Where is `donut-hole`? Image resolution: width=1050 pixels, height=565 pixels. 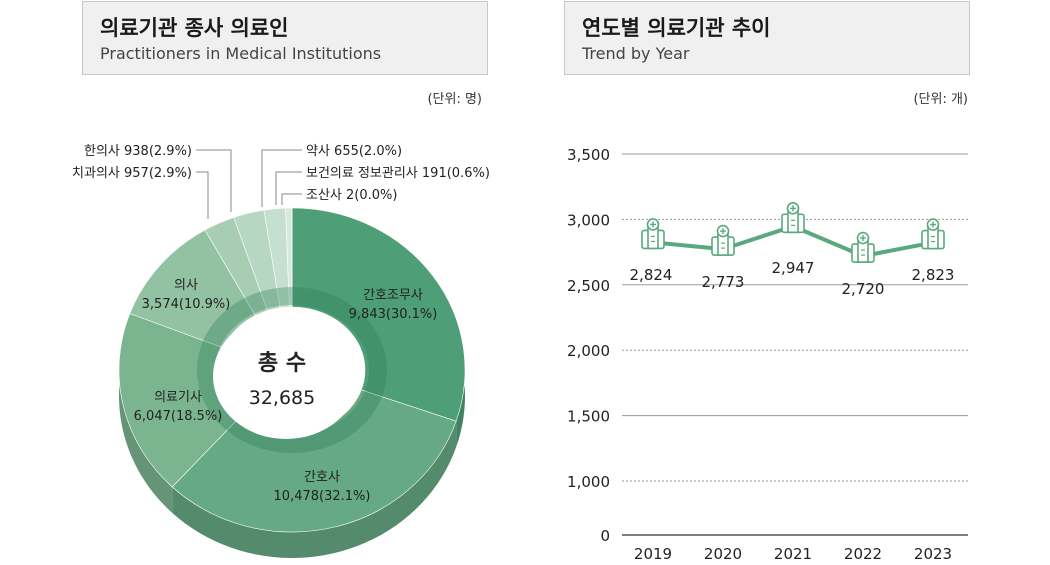 donut-hole is located at coordinates (286, 376).